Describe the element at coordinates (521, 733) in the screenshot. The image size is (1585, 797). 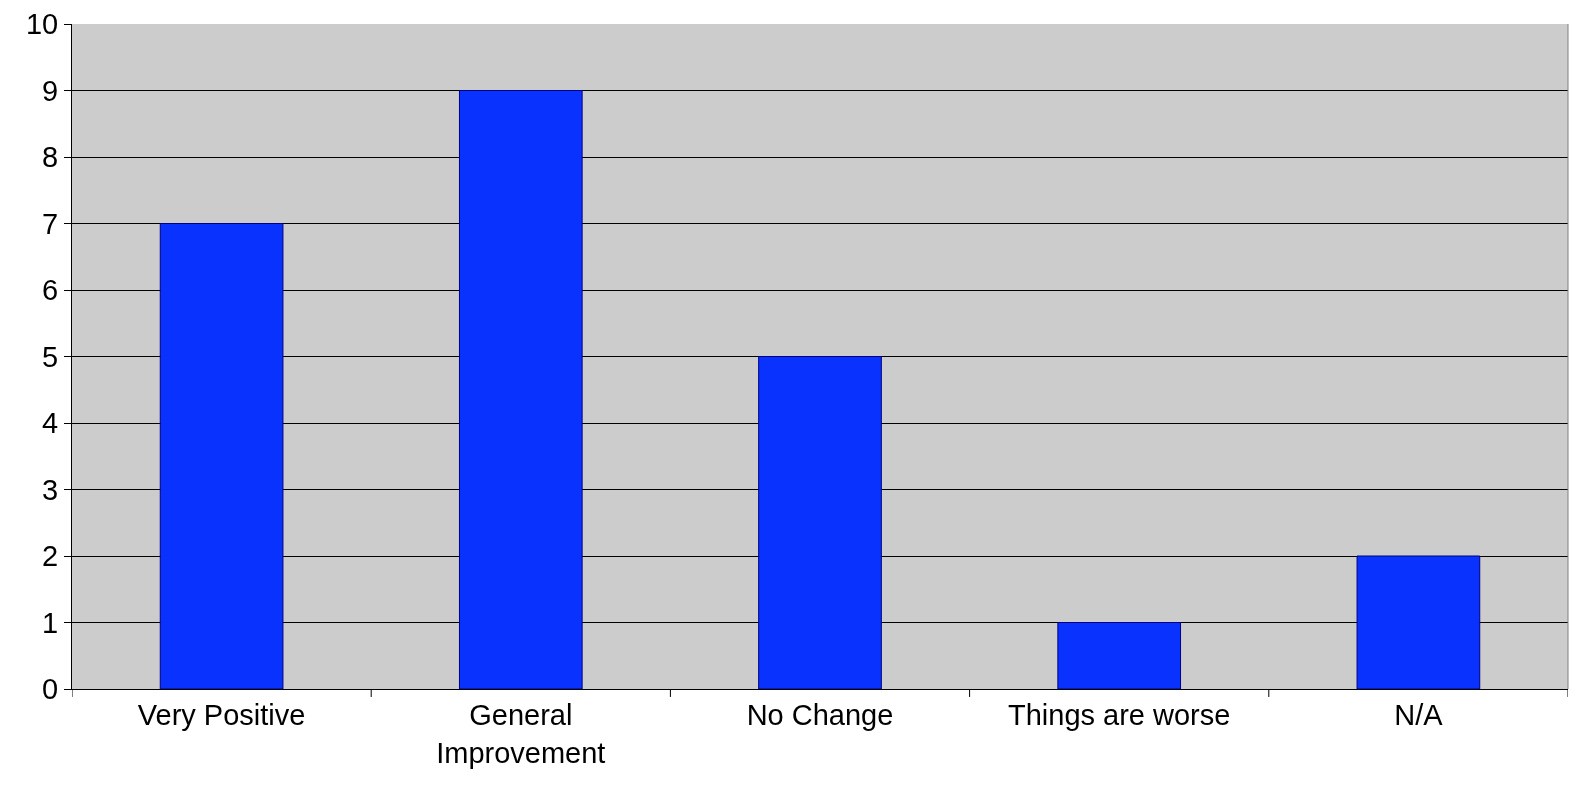
I see `x-tick-label: General Improvement` at that location.